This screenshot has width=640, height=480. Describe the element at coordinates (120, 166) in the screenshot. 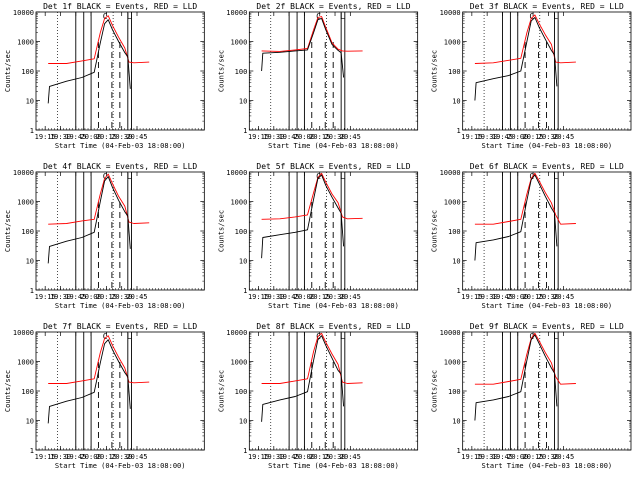

I see `panel-title: Det 4f BLACK = Events, RED = LLD` at that location.